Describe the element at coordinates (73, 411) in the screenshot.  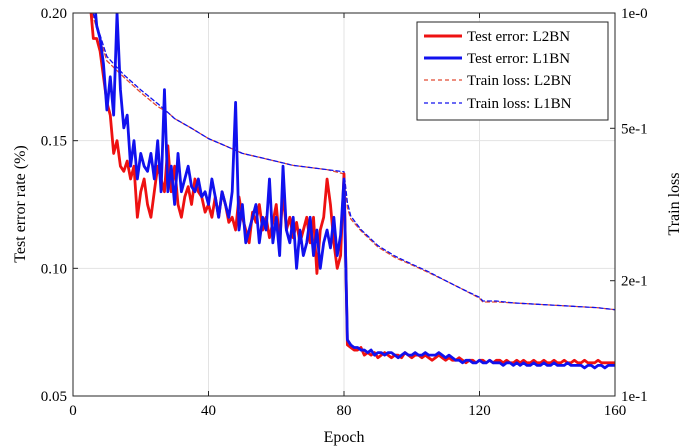
I see `x-tick-label: 0` at that location.